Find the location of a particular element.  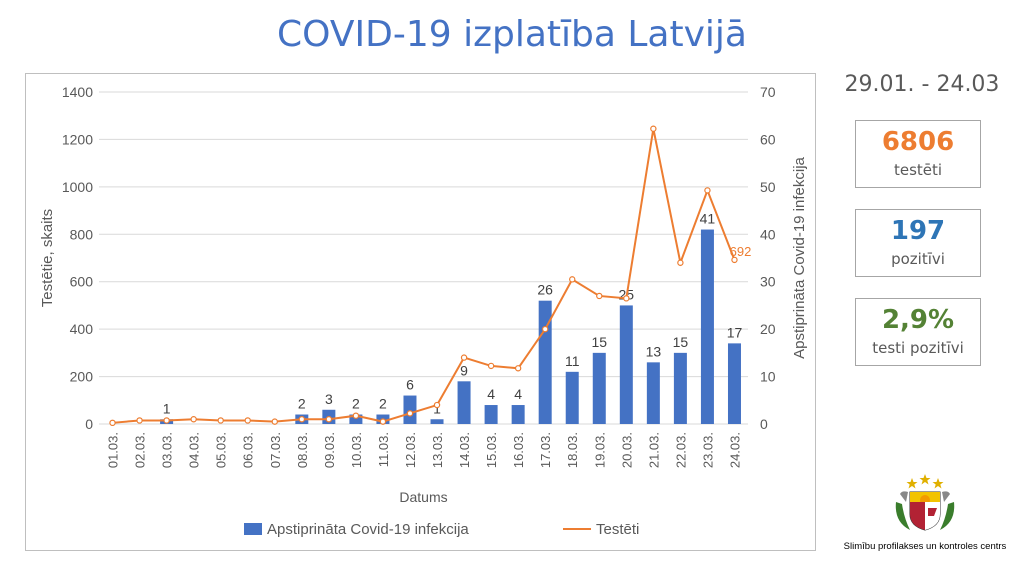

x-tick-label: 11.03. is located at coordinates (383, 449).